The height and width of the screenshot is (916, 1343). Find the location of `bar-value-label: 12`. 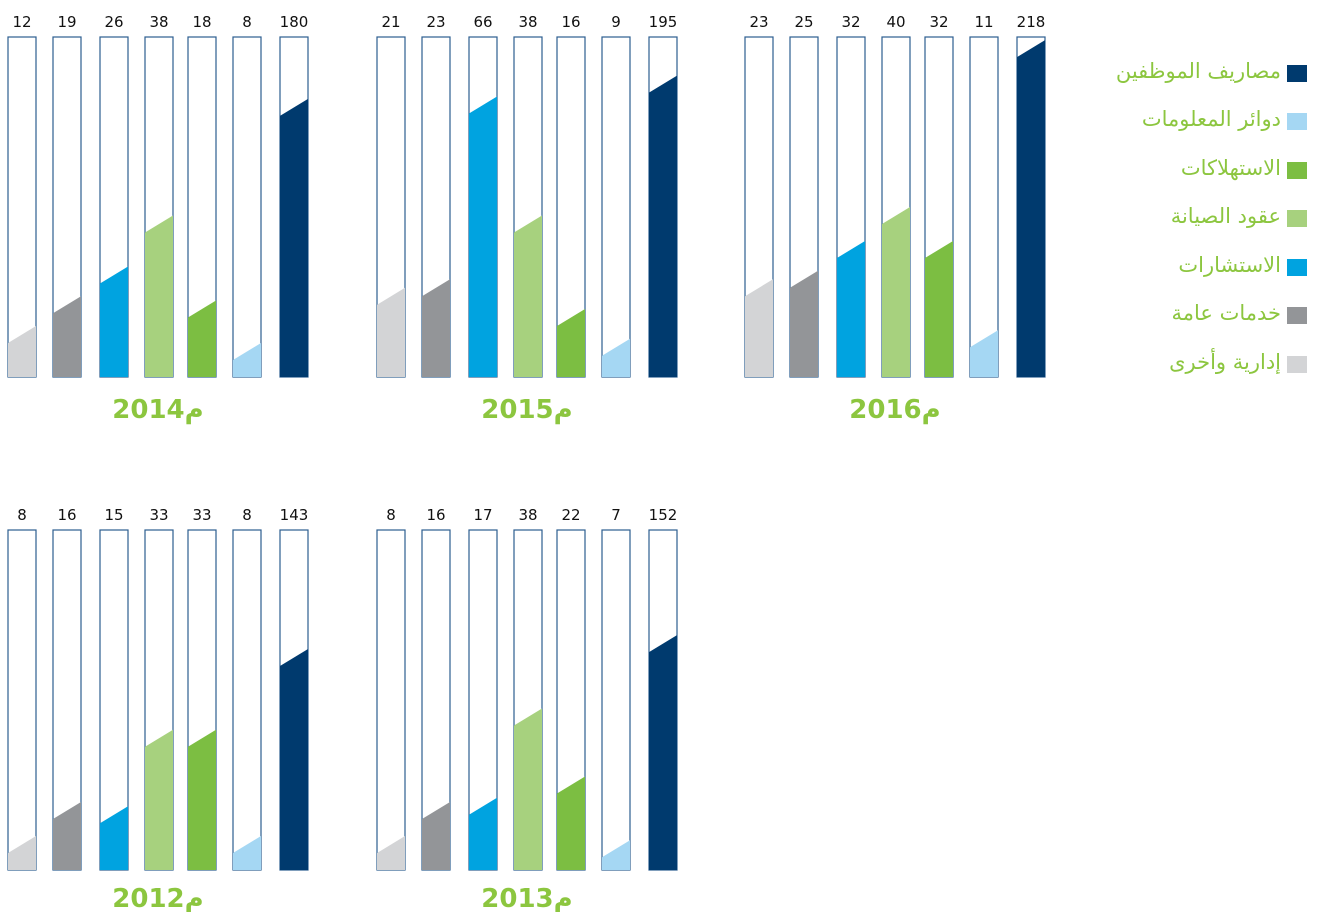

bar-value-label: 12 is located at coordinates (21, 22).